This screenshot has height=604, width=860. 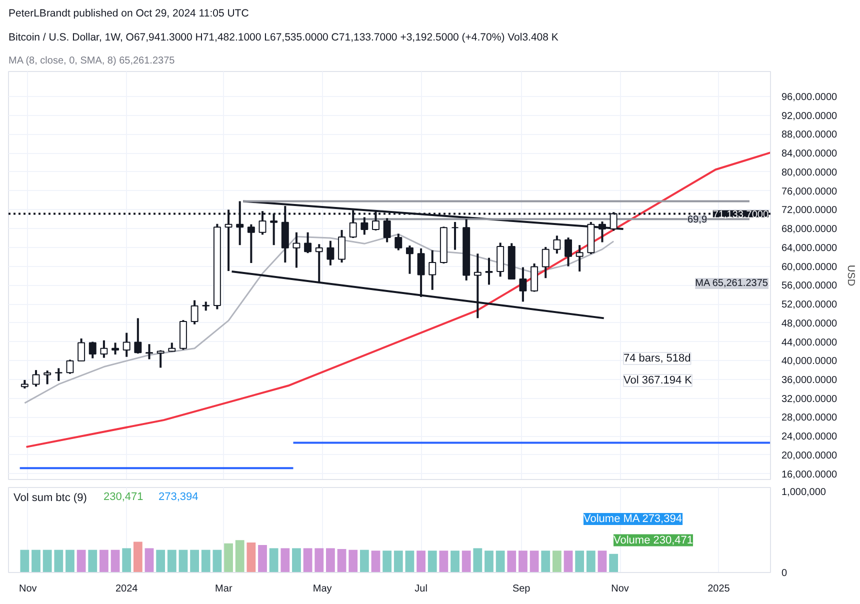 I want to click on y-tick-label: 76,000.0000, so click(x=810, y=192).